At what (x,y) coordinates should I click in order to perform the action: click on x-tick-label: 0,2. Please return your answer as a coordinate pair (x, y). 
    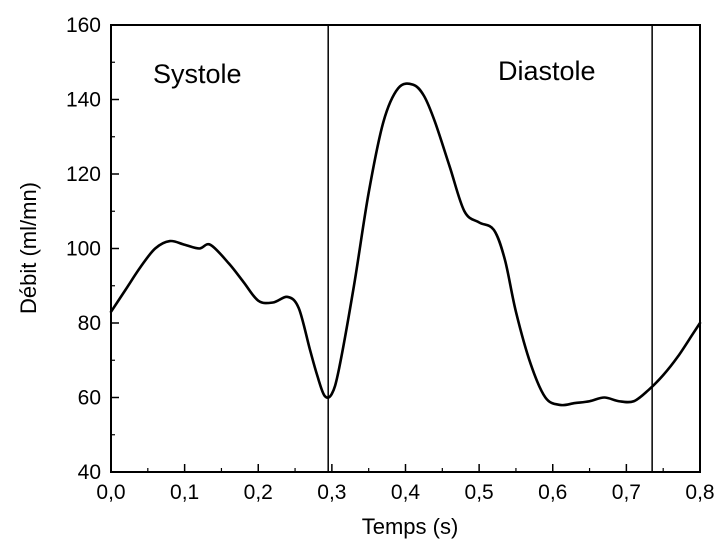
    Looking at the image, I should click on (258, 492).